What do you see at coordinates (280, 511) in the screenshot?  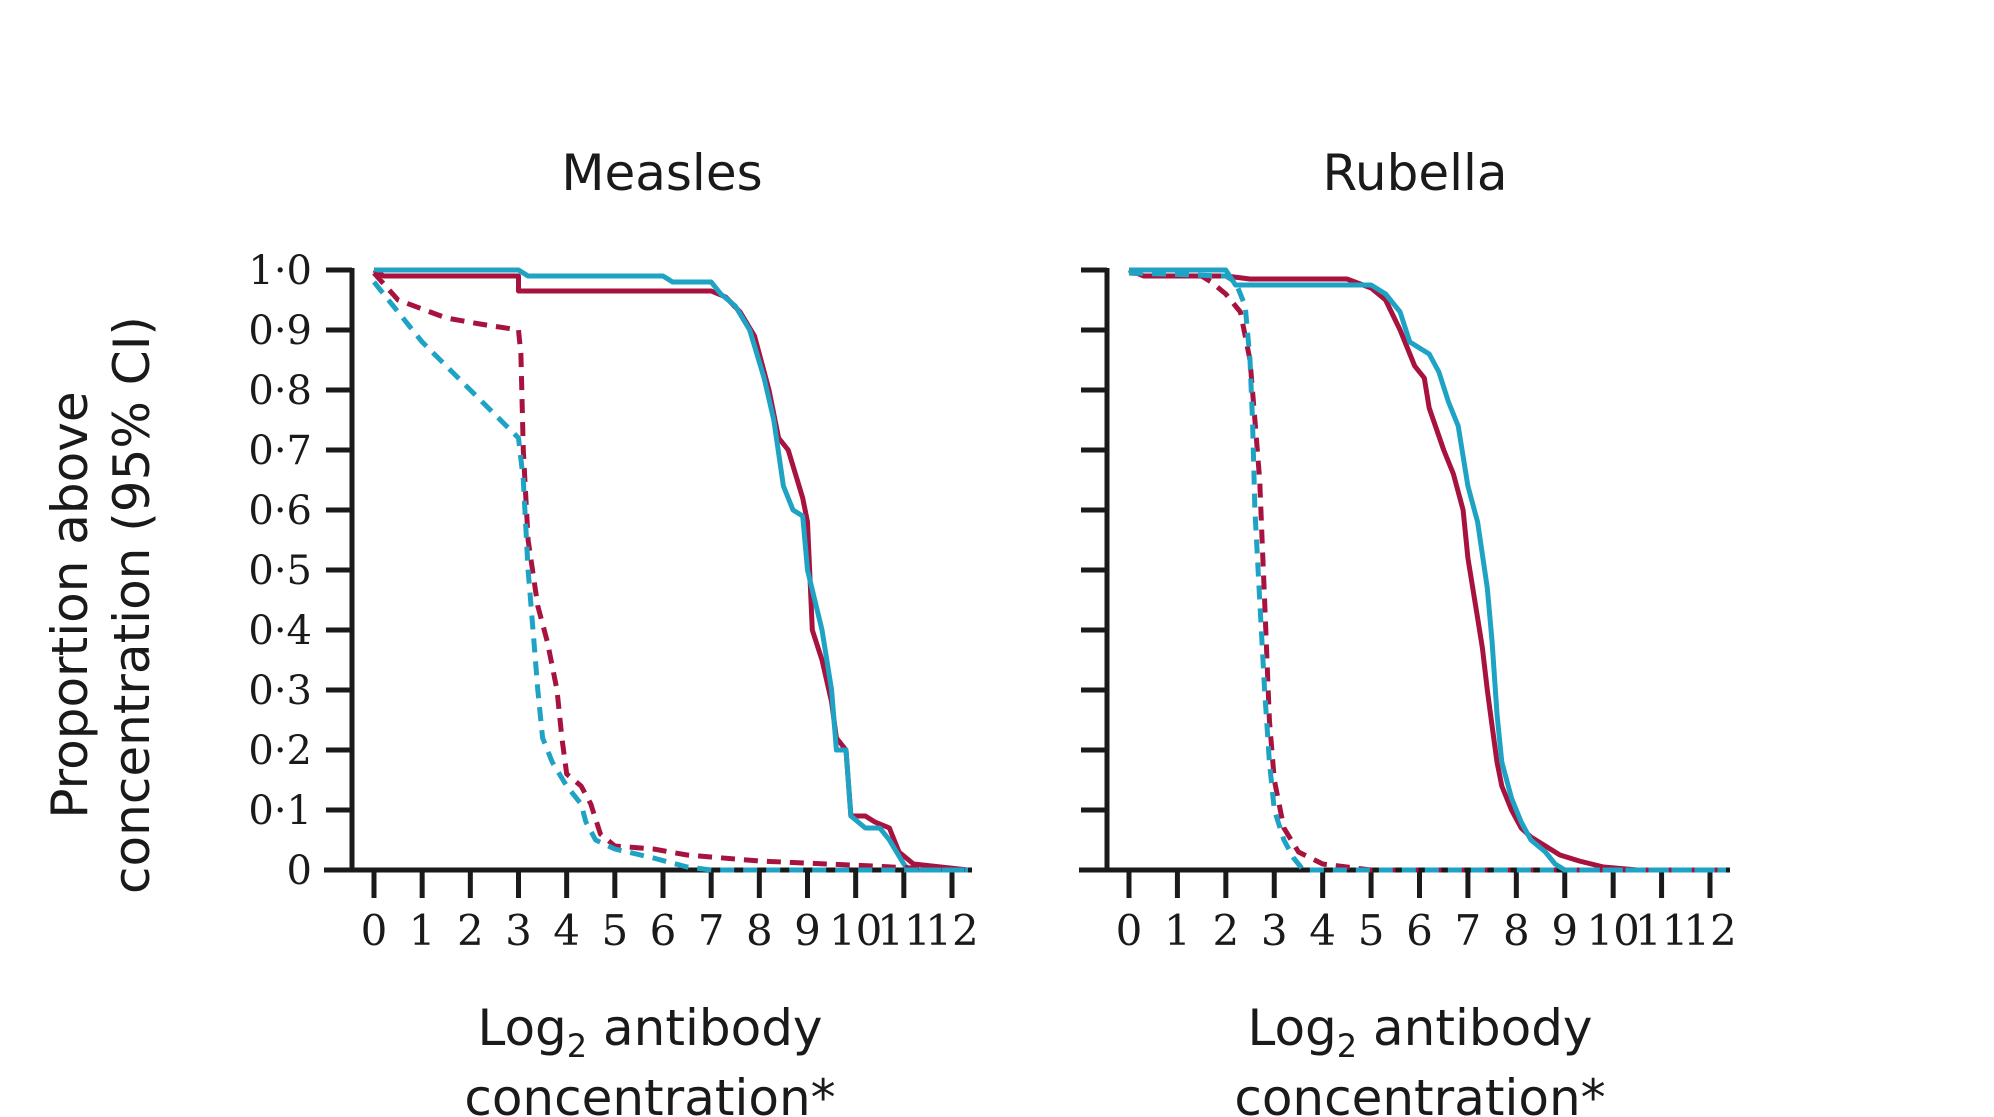 I see `y-tick-label: 0·6` at bounding box center [280, 511].